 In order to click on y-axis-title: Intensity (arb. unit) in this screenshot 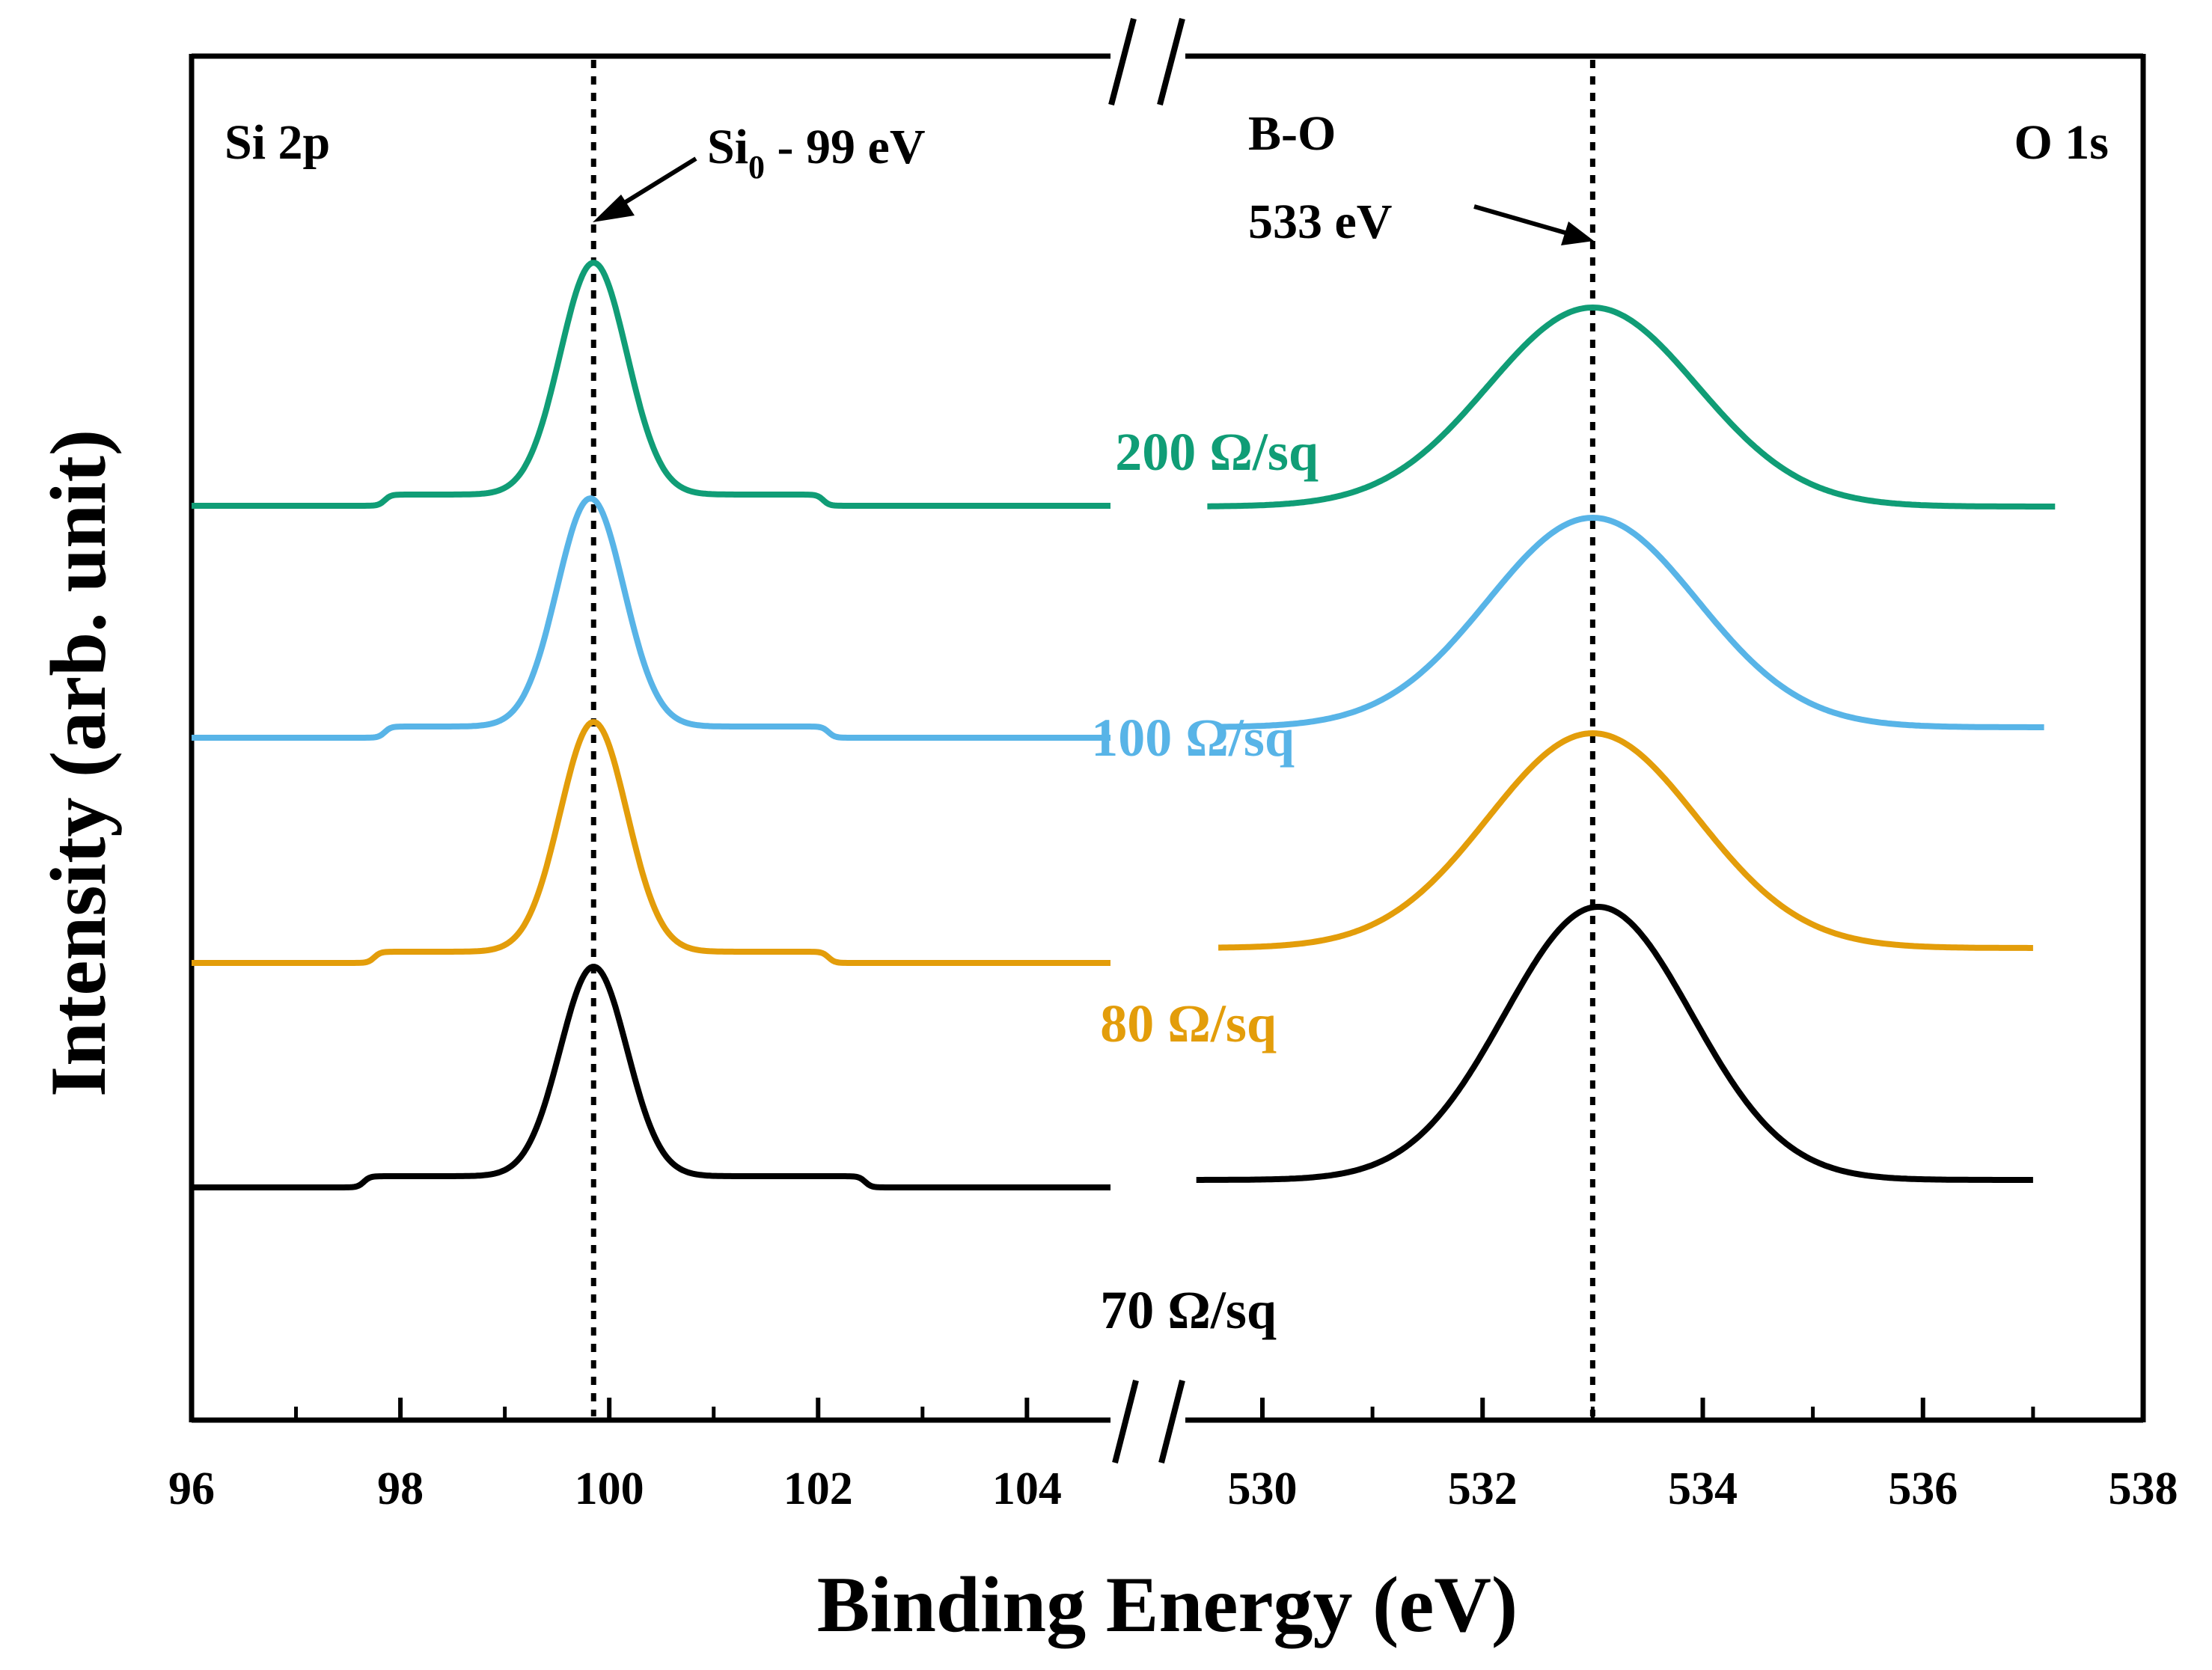, I will do `click(78, 763)`.